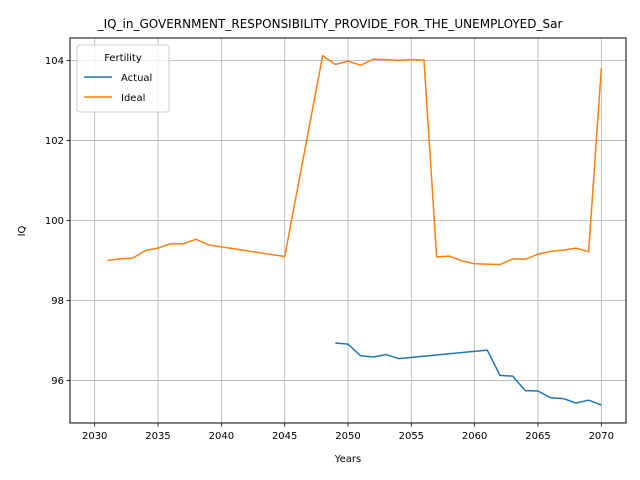  What do you see at coordinates (284, 436) in the screenshot?
I see `x-tick-label: 2045` at bounding box center [284, 436].